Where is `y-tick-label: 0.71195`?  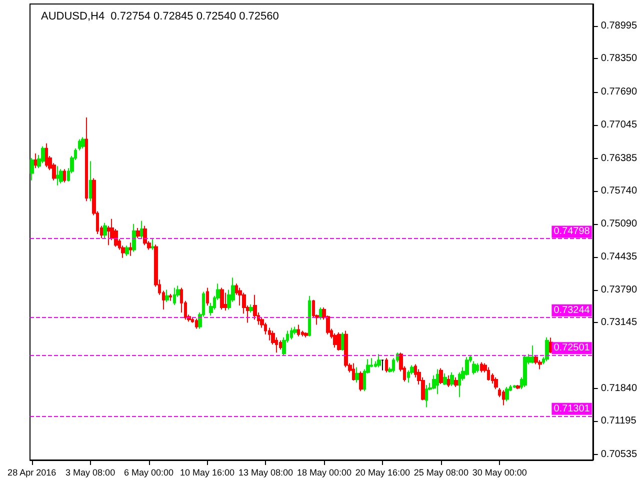
y-tick-label: 0.71195 is located at coordinates (618, 421).